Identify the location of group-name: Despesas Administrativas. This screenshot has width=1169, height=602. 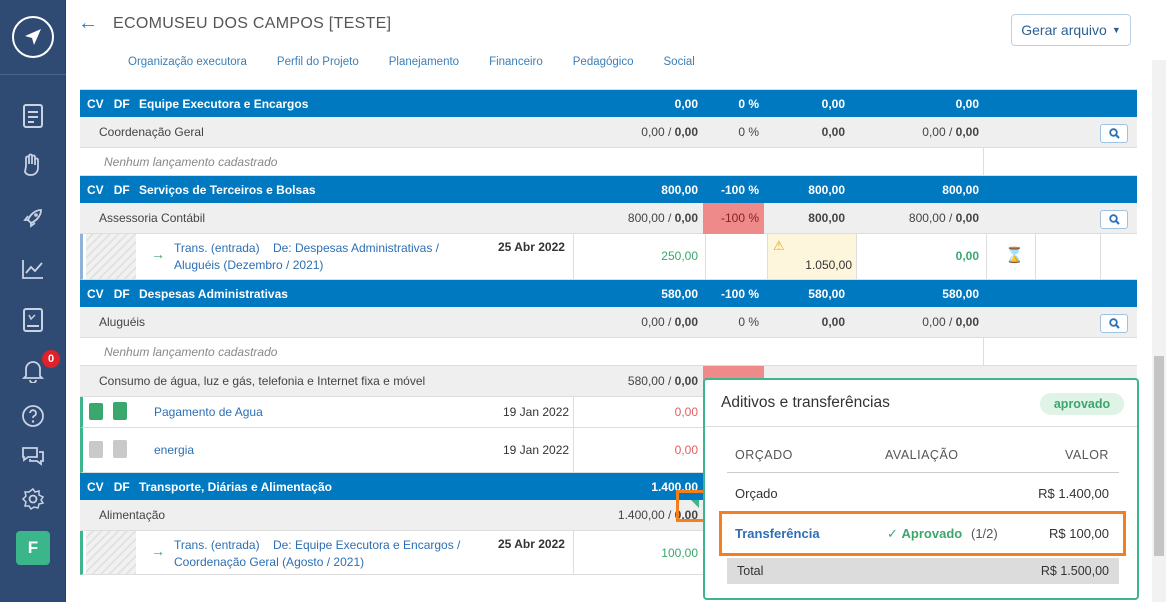
(213, 294).